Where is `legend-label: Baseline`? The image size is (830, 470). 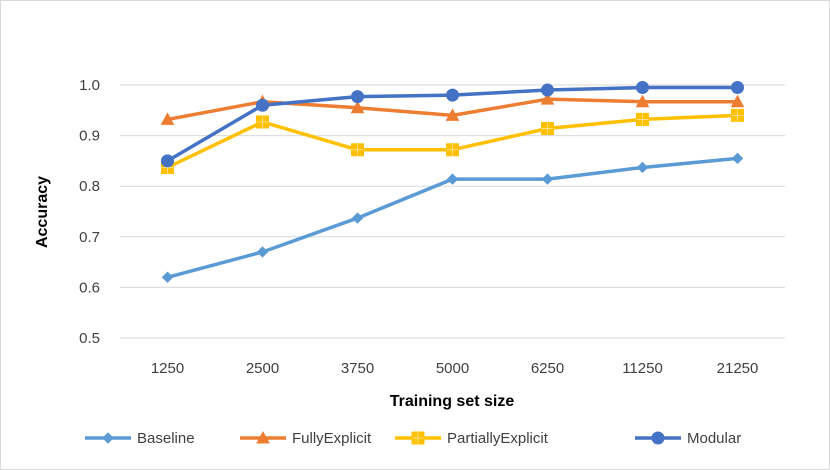 legend-label: Baseline is located at coordinates (166, 438).